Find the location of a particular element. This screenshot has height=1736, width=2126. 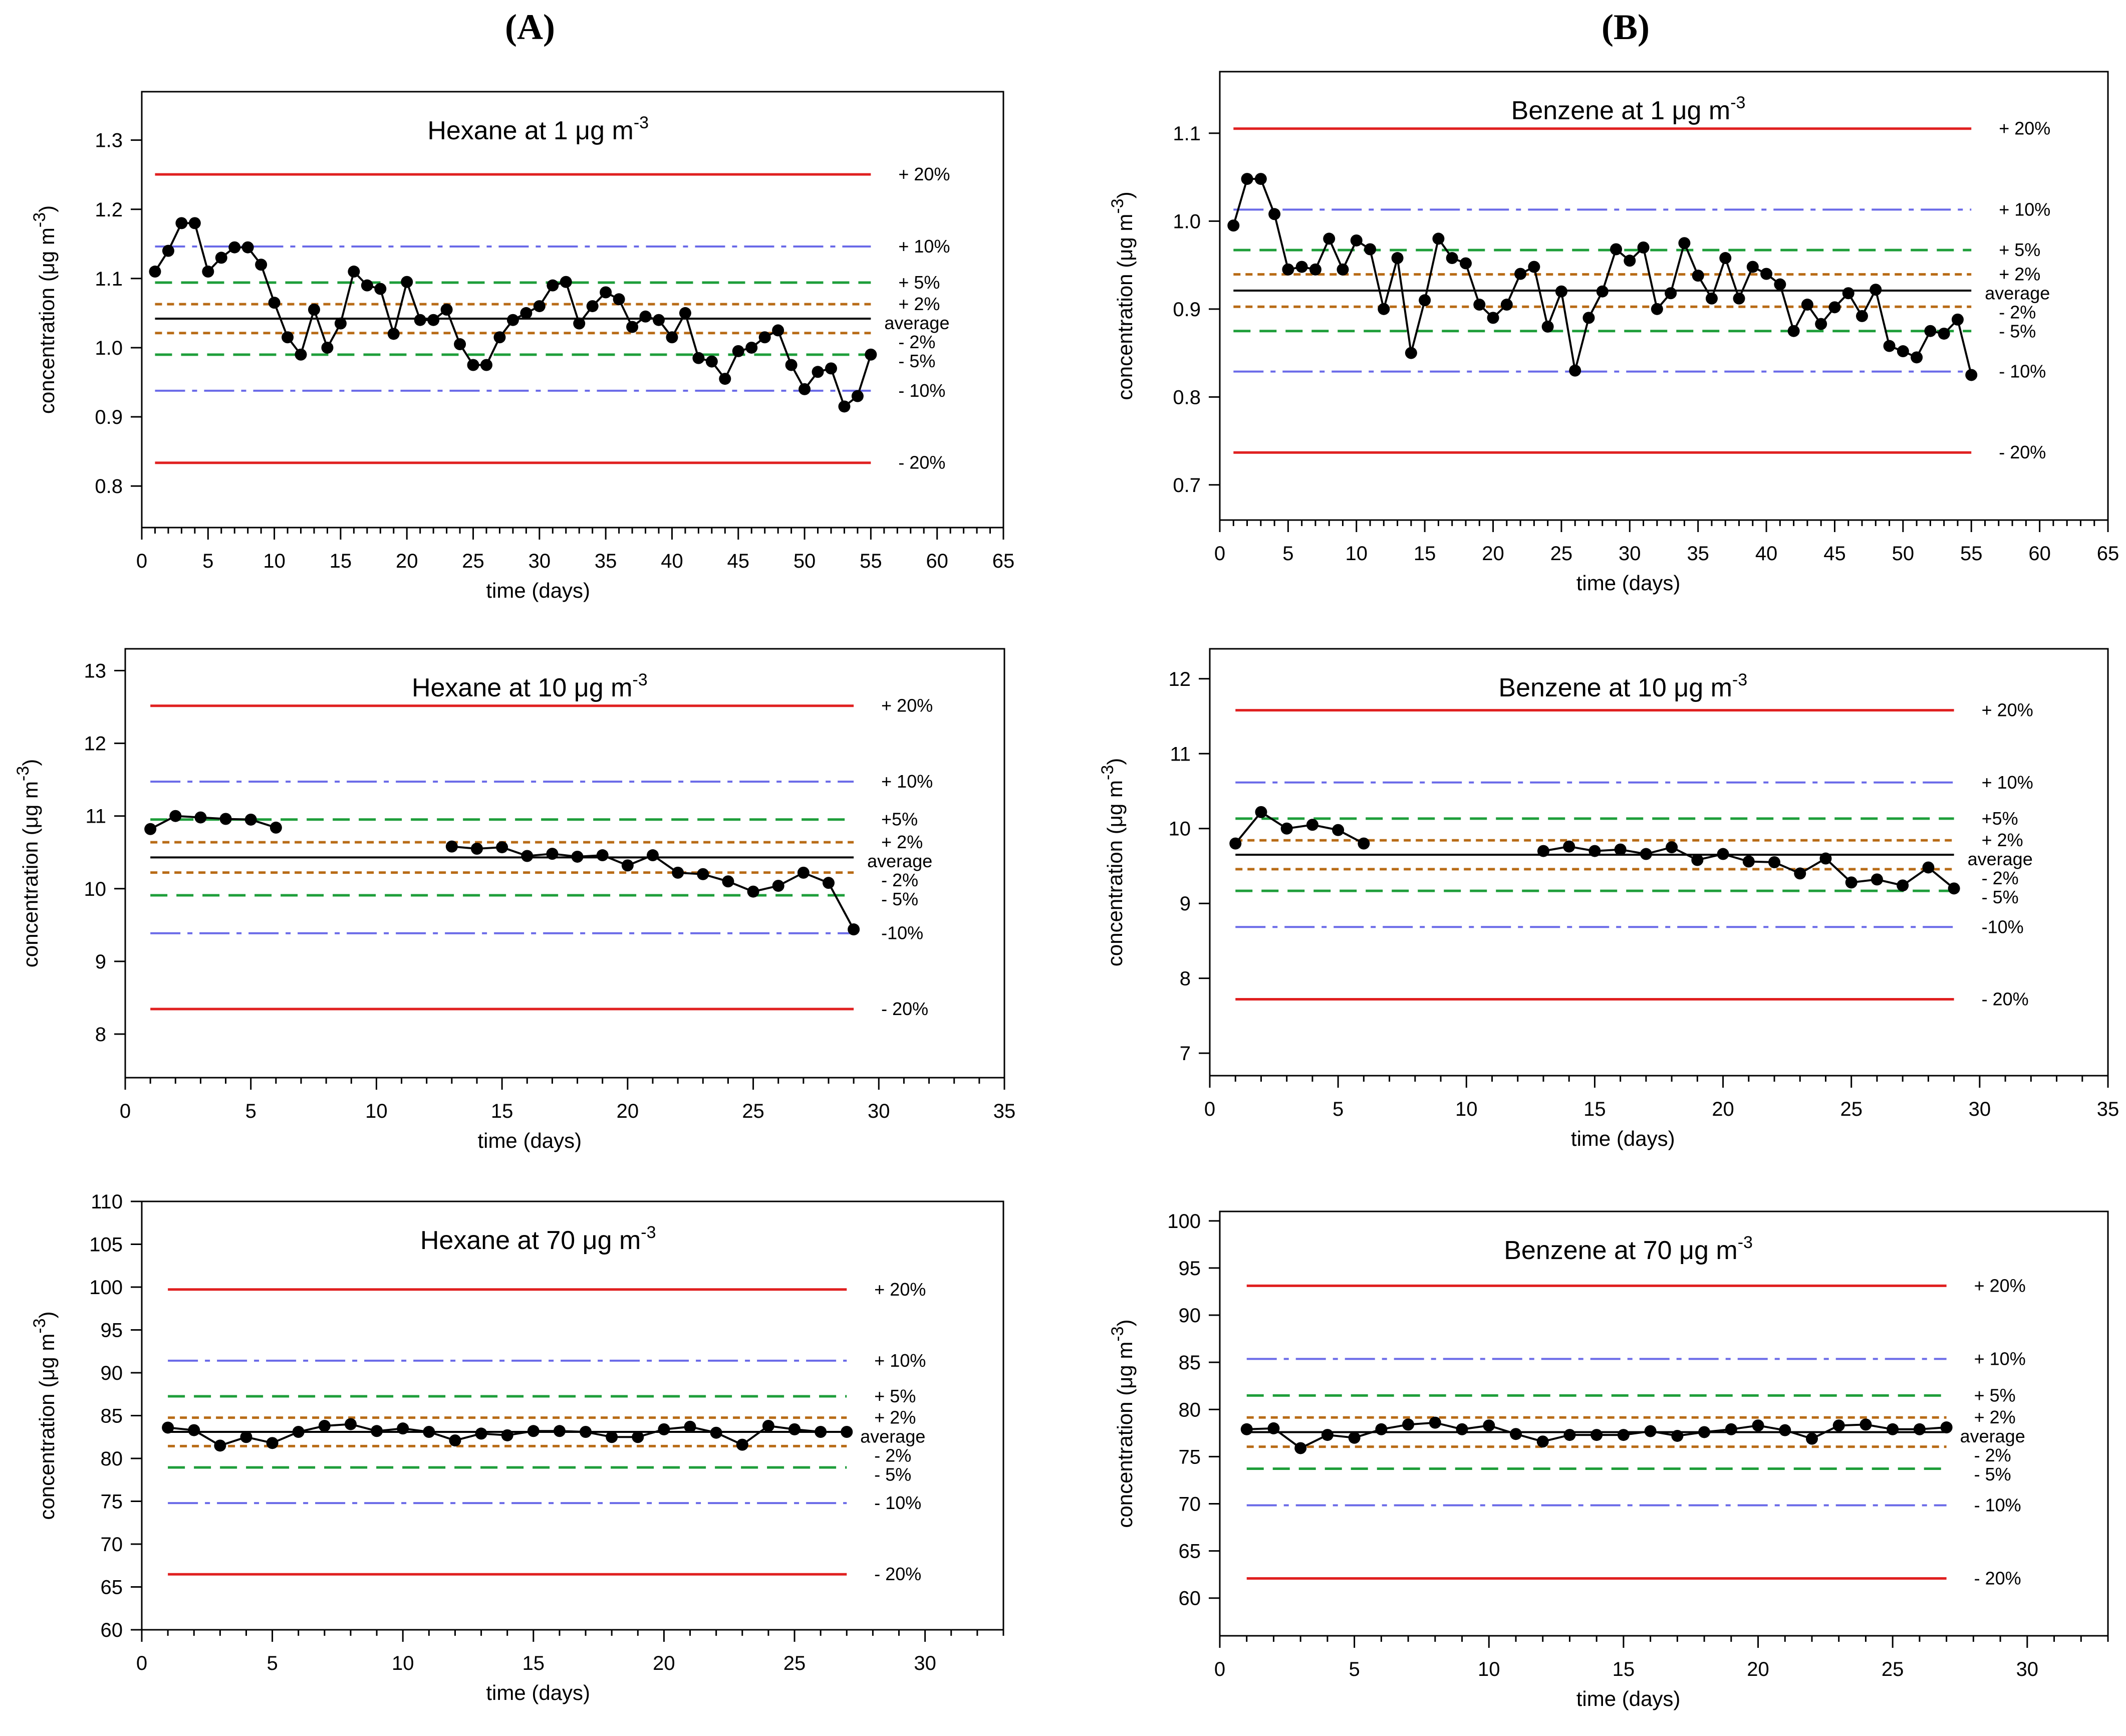

x-tick-label: 40 is located at coordinates (1767, 554).